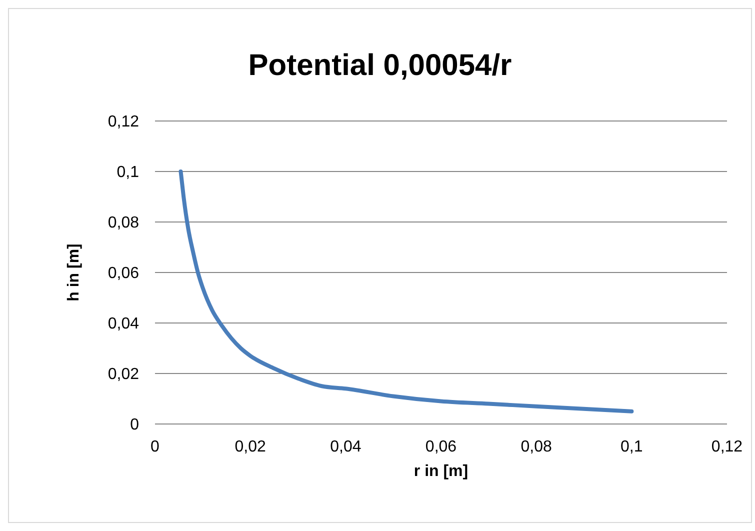 This screenshot has height=531, width=755. Describe the element at coordinates (346, 447) in the screenshot. I see `x-tick-label: 0,04` at that location.